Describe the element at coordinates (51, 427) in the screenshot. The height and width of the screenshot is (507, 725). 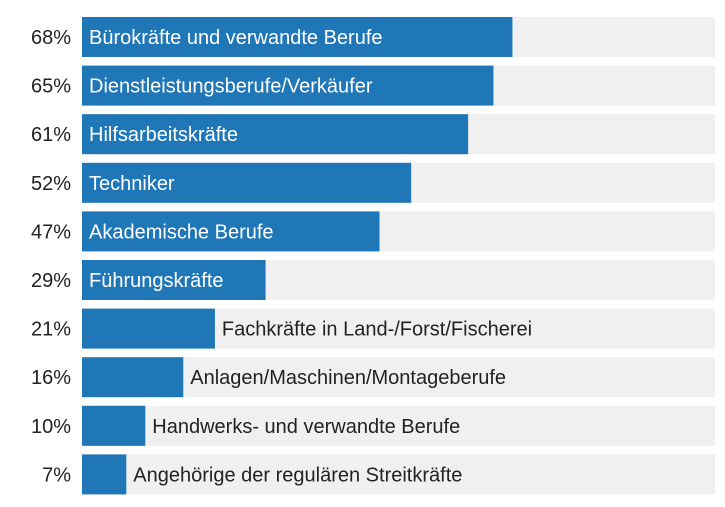
I see `value-label-handwerks-und-verwandte-berufe: 10%` at that location.